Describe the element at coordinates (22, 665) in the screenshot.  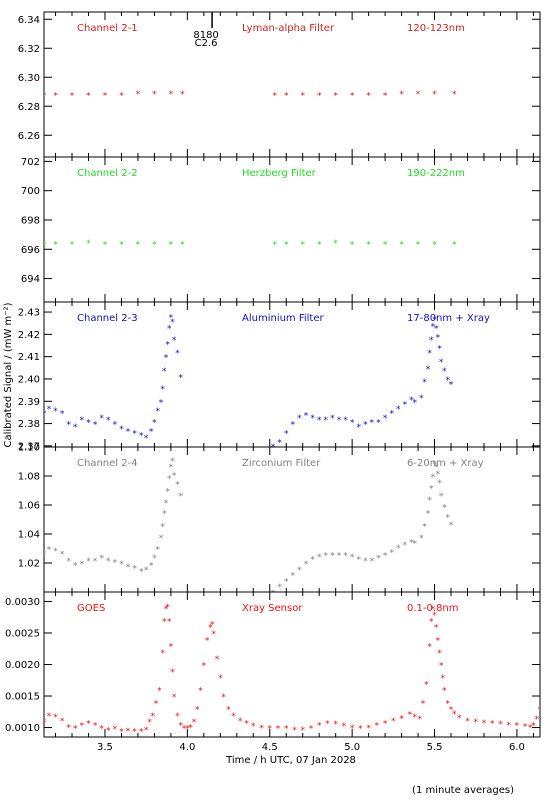
I see `y-tick-label: 0.0020` at that location.